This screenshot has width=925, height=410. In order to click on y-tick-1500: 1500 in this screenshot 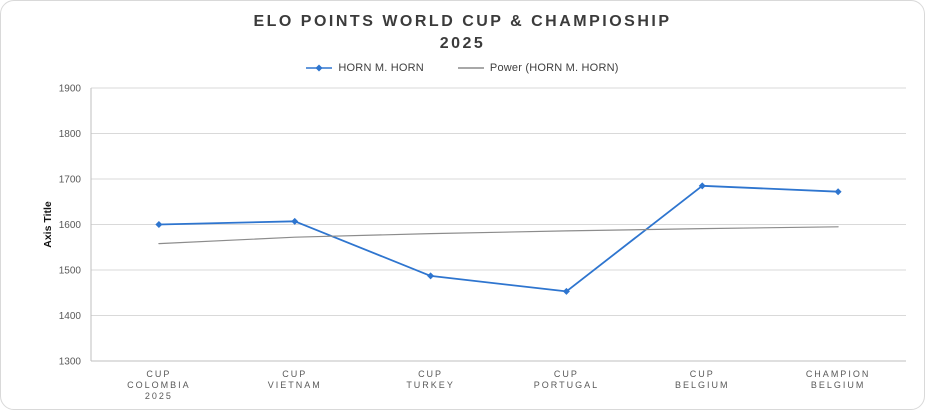, I will do `click(70, 271)`.